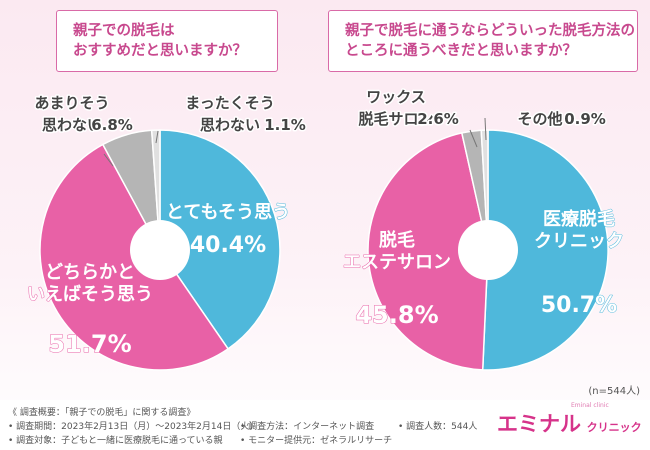  I want to click on pie1-slice-2-label: いえばそう思う, so click(90, 294).